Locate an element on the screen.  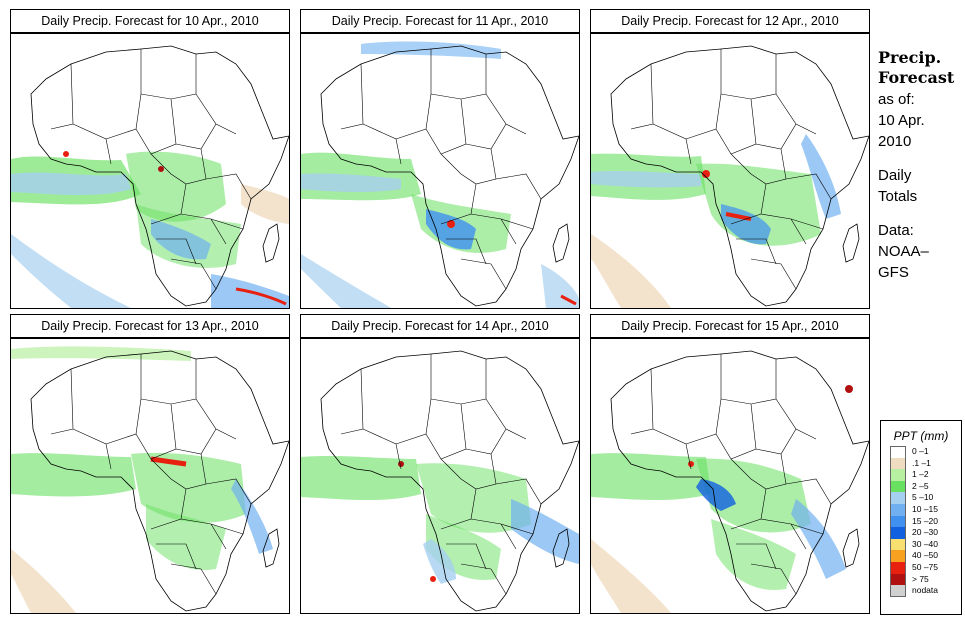
legend-label: 20 –30 is located at coordinates (925, 532).